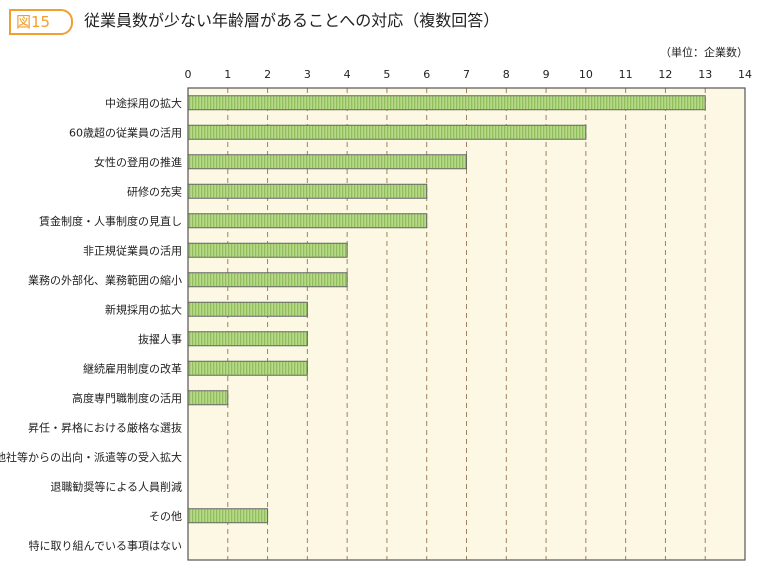 This screenshot has height=570, width=760. Describe the element at coordinates (132, 250) in the screenshot. I see `y-category-label: 非正規従業員の活用` at that location.